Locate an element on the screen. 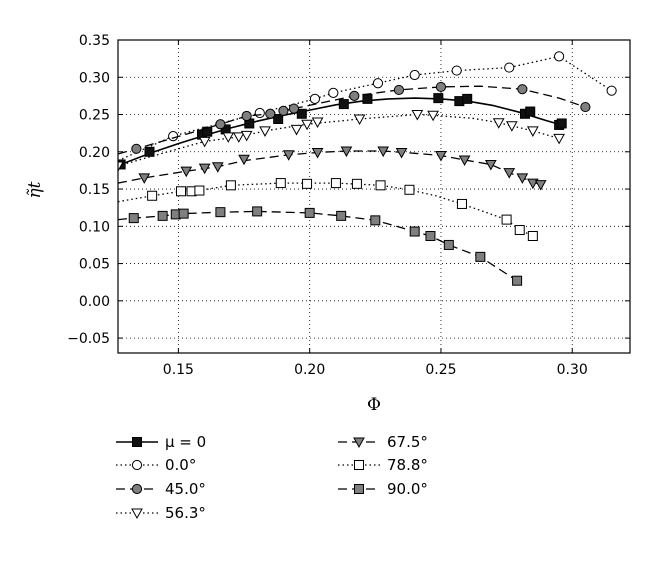  legend-label: 67.5° is located at coordinates (407, 442).